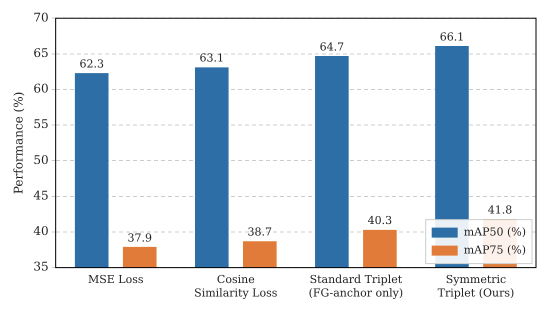  Describe the element at coordinates (236, 286) in the screenshot. I see `x-tick-label: Cosine Similarity Loss` at that location.